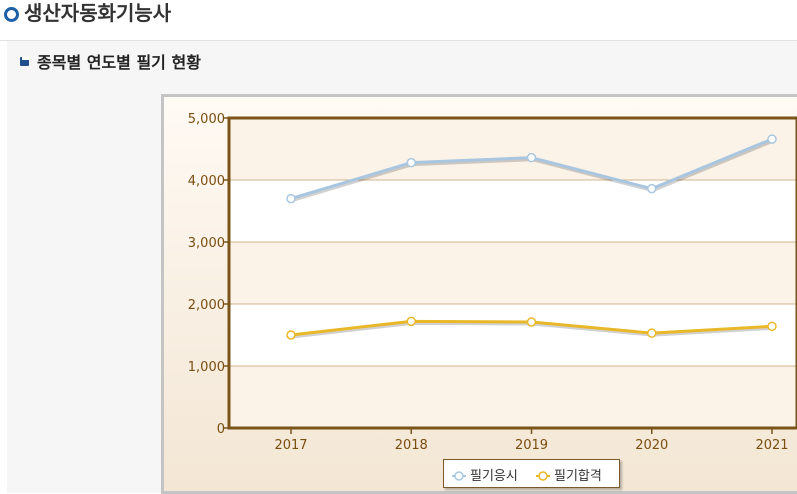 The image size is (797, 494). I want to click on circle-bullet-icon, so click(11, 14).